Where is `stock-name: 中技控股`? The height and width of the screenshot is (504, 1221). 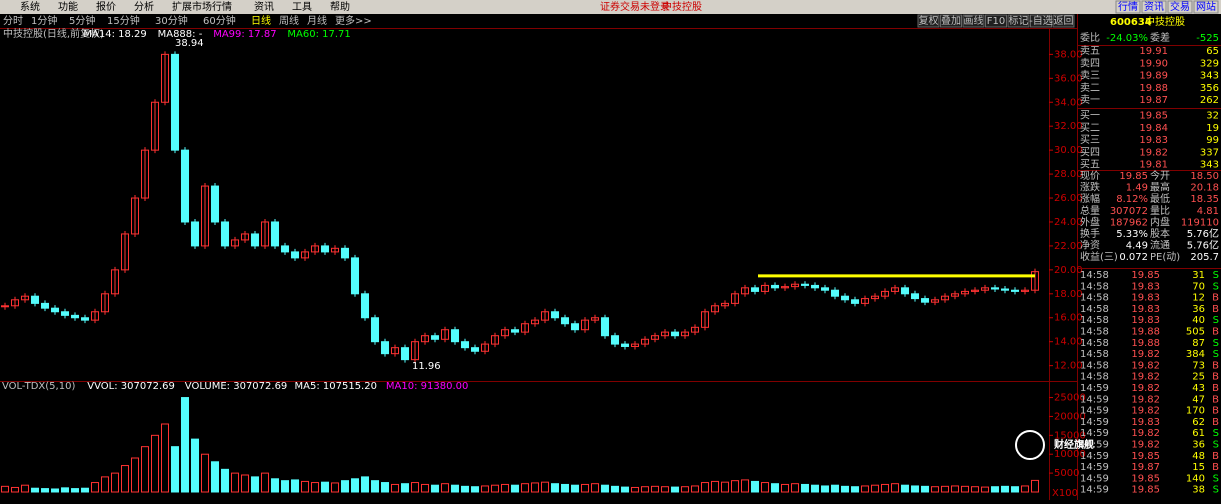
stock-name: 中技控股 is located at coordinates (1165, 21).